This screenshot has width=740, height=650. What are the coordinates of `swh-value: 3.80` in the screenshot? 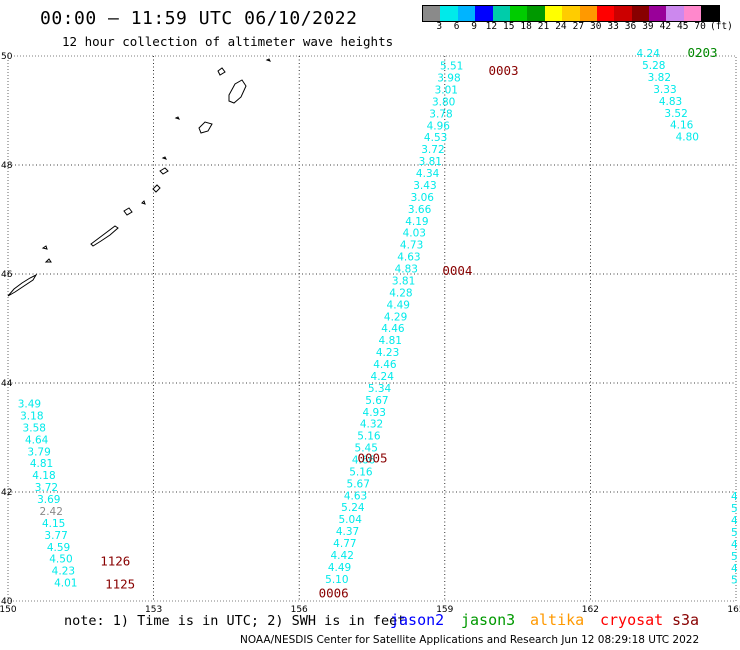 It's located at (443, 102).